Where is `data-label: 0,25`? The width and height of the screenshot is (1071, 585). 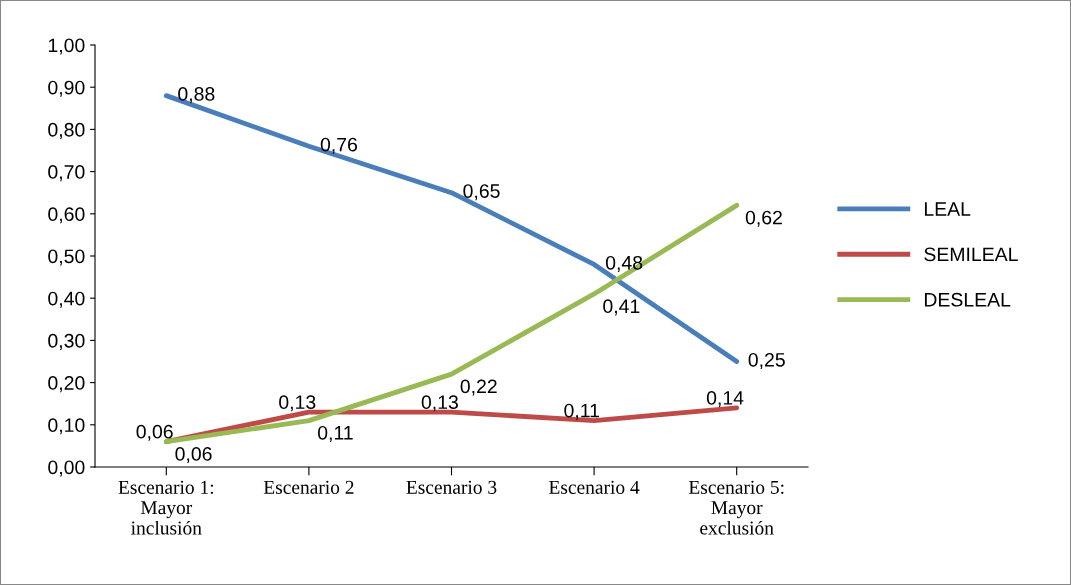 data-label: 0,25 is located at coordinates (766, 361).